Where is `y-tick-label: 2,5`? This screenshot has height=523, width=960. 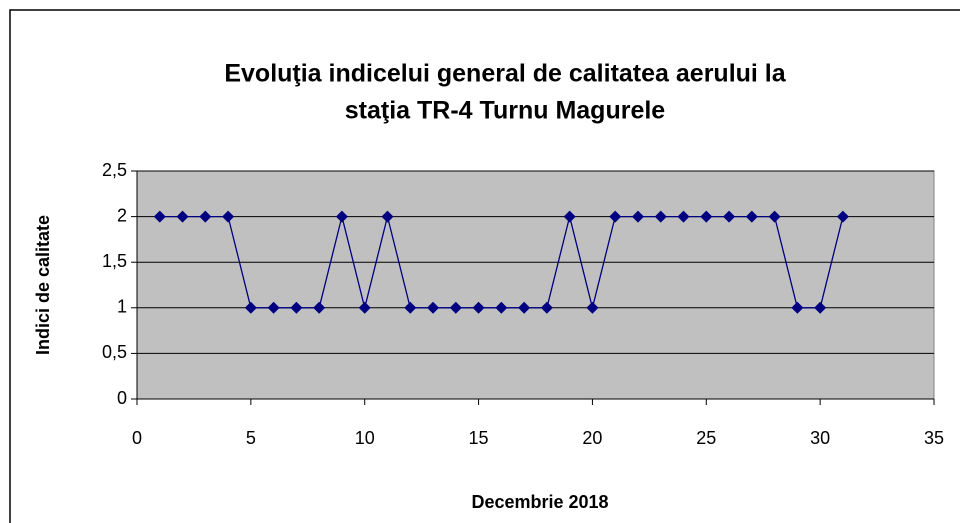 y-tick-label: 2,5 is located at coordinates (114, 170).